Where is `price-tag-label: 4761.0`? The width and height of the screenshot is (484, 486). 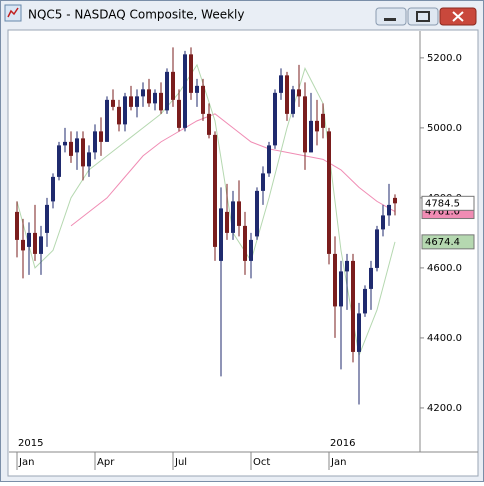
price-tag-label: 4761.0 is located at coordinates (442, 212).